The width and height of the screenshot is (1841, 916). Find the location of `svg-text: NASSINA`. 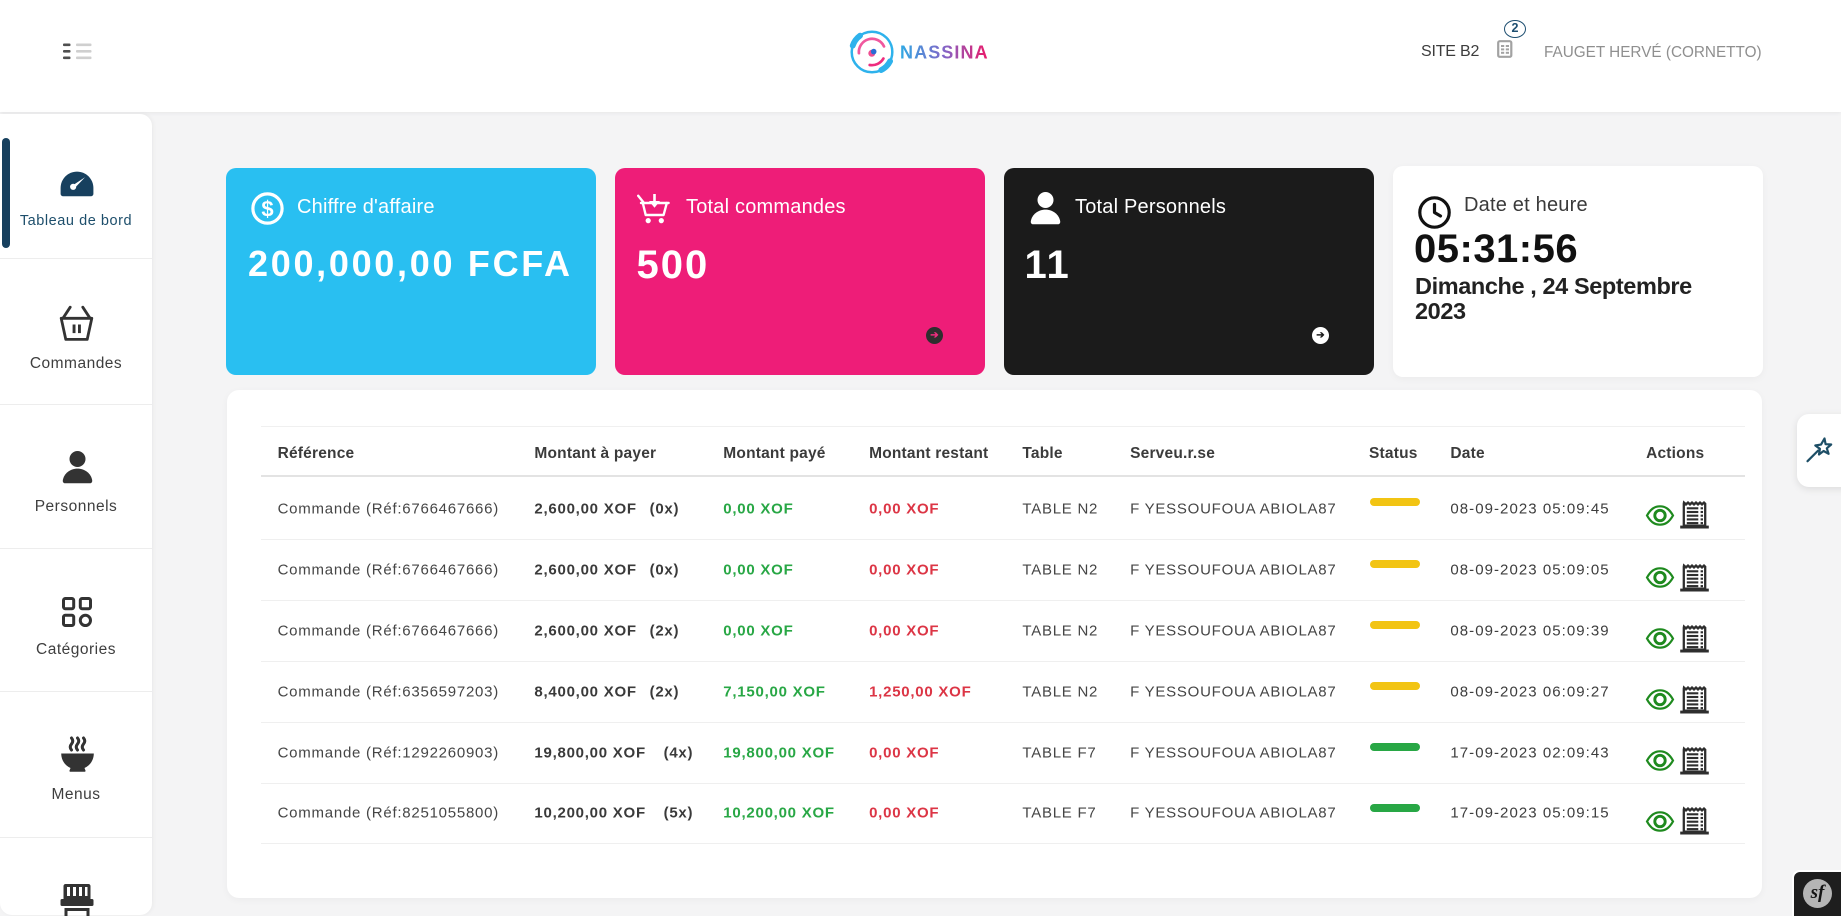

svg-text: NASSINA is located at coordinates (944, 53).